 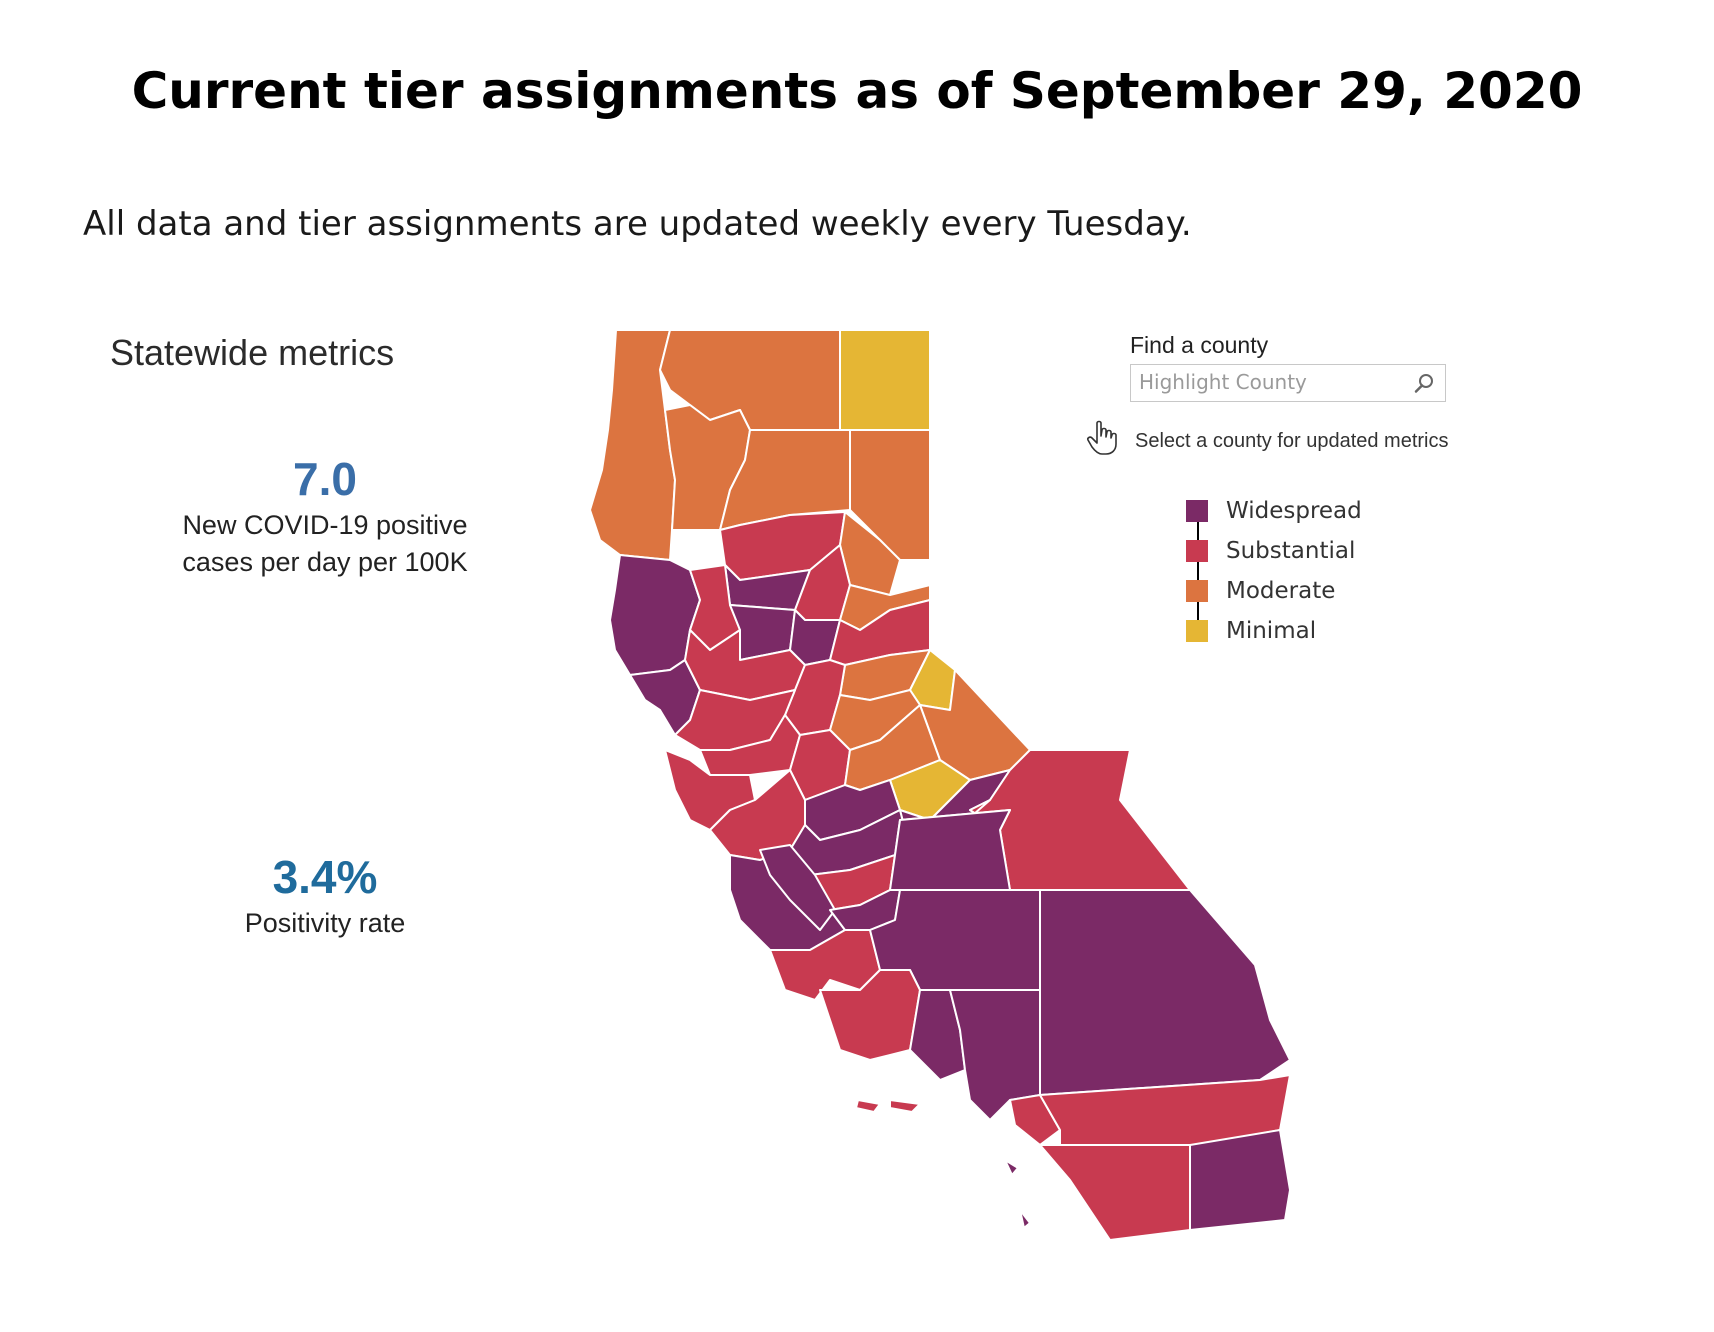 I want to click on county-select-hint-text: Select a county for updated metrics, so click(x=1292, y=441).